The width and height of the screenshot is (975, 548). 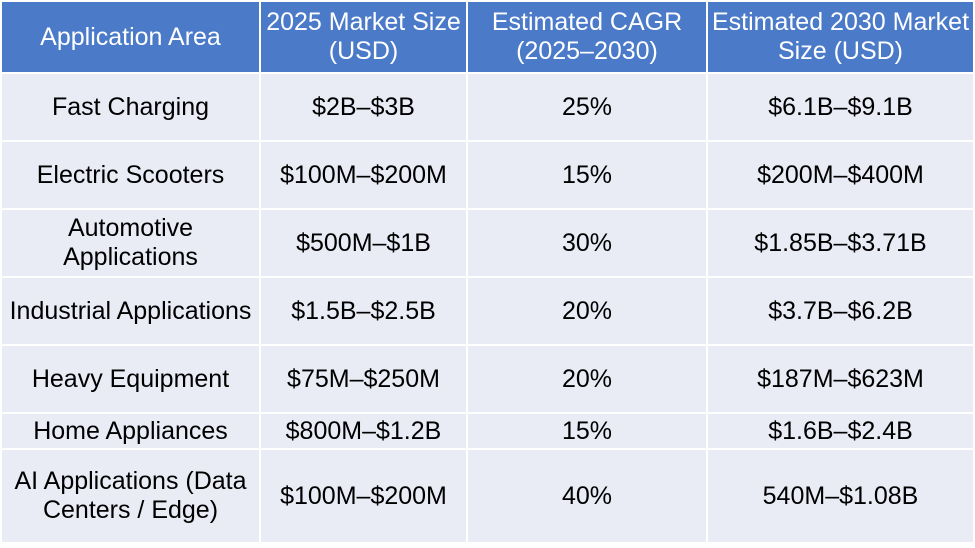 What do you see at coordinates (840, 175) in the screenshot?
I see `market-size-2030-cell: $200M–$400M` at bounding box center [840, 175].